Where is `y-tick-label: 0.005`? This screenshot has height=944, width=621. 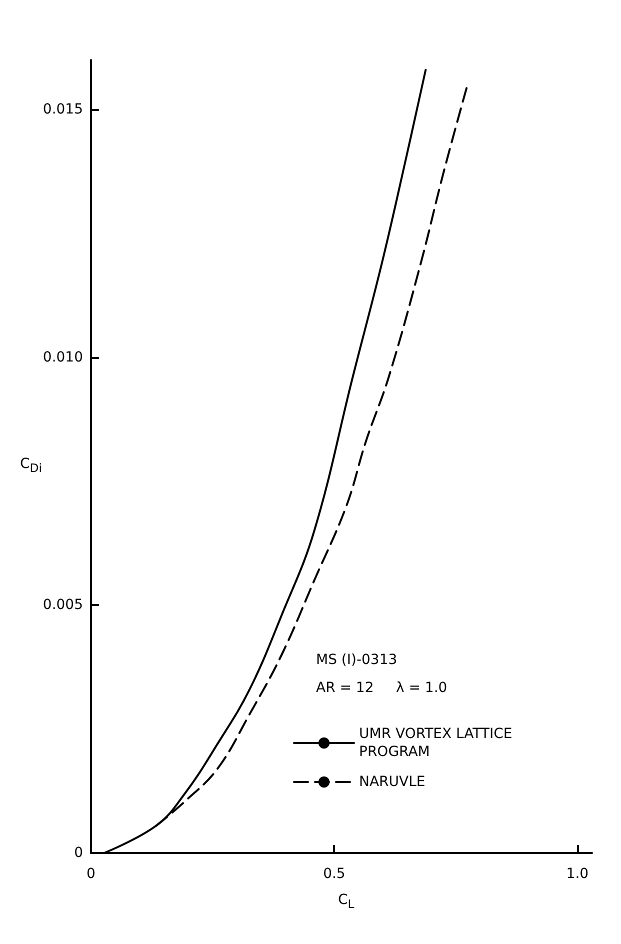 y-tick-label: 0.005 is located at coordinates (62, 605).